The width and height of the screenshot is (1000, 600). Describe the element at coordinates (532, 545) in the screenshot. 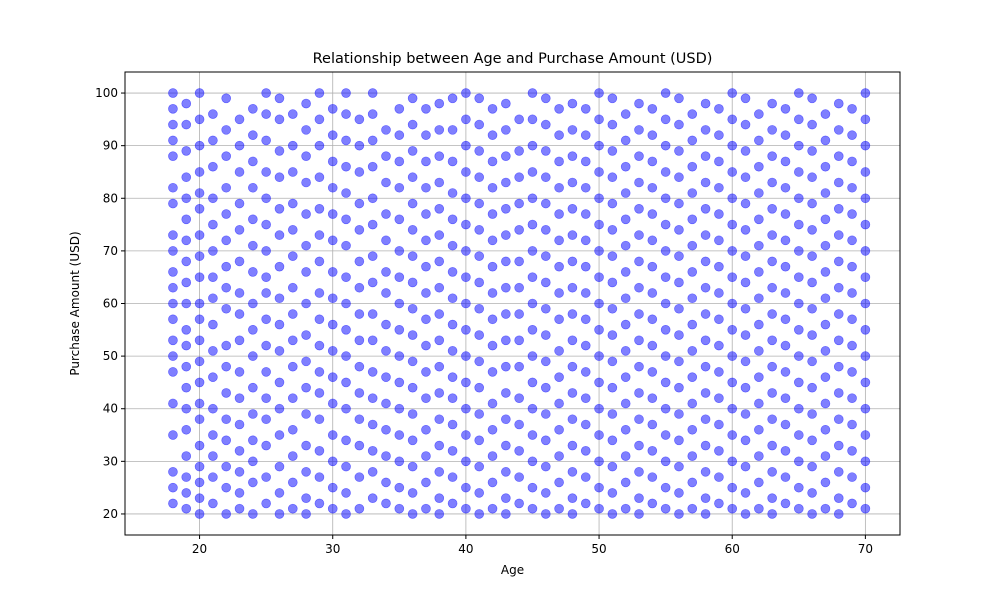

I see `x-axis-ticks: 20 30 40 50 60 70` at that location.